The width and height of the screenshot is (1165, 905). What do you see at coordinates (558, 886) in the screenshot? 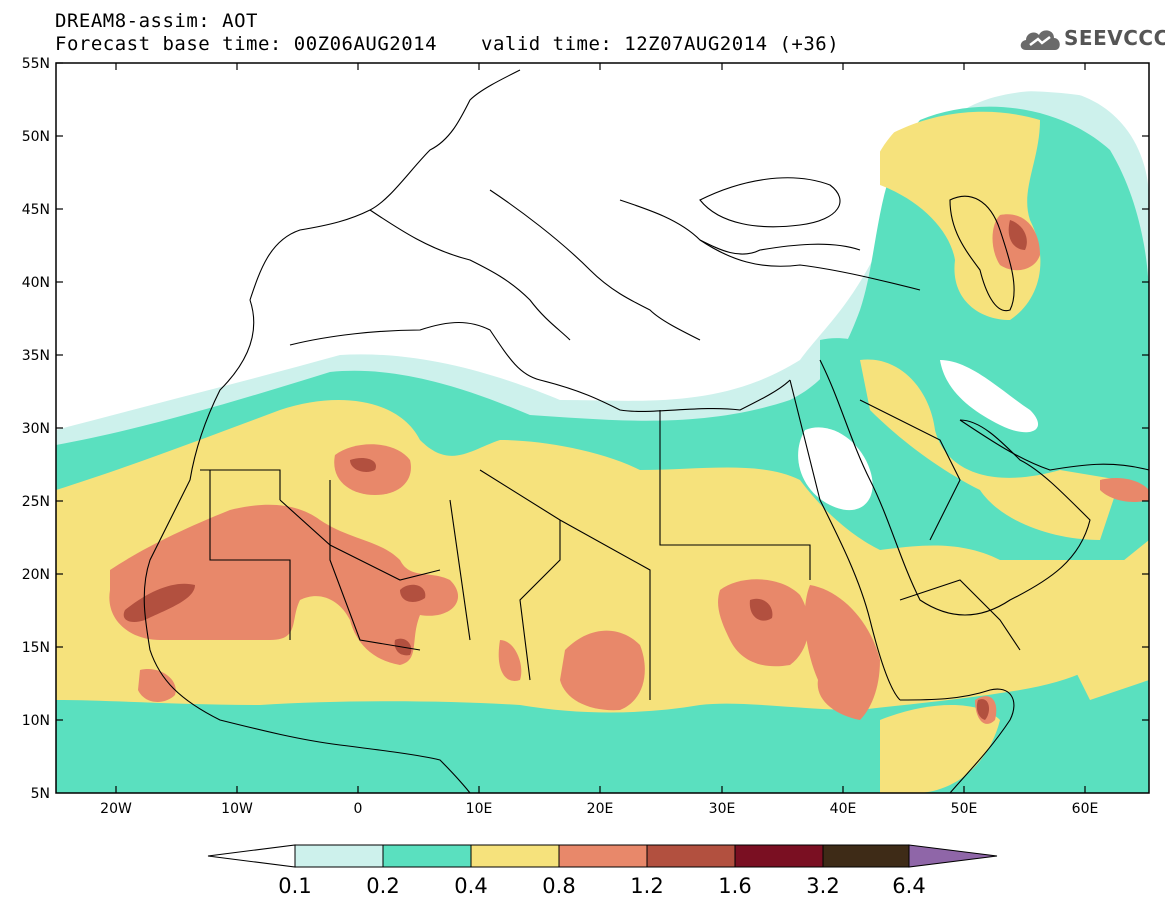
I see `colorbar-label: 0.8` at bounding box center [558, 886].